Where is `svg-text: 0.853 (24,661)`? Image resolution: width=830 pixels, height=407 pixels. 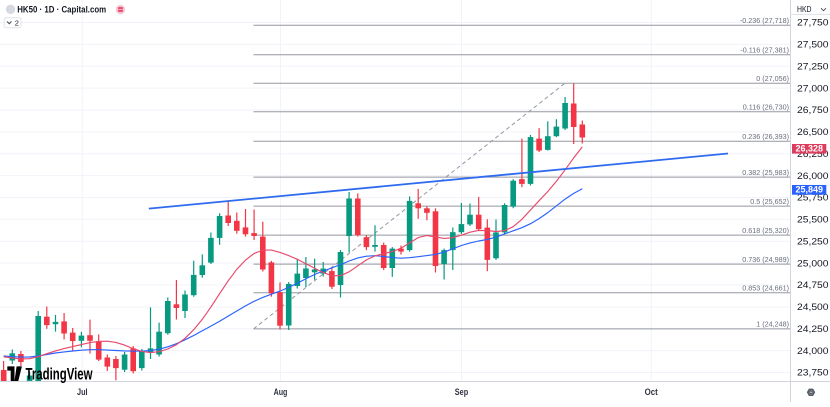
svg-text: 0.853 (24,661) is located at coordinates (765, 288).